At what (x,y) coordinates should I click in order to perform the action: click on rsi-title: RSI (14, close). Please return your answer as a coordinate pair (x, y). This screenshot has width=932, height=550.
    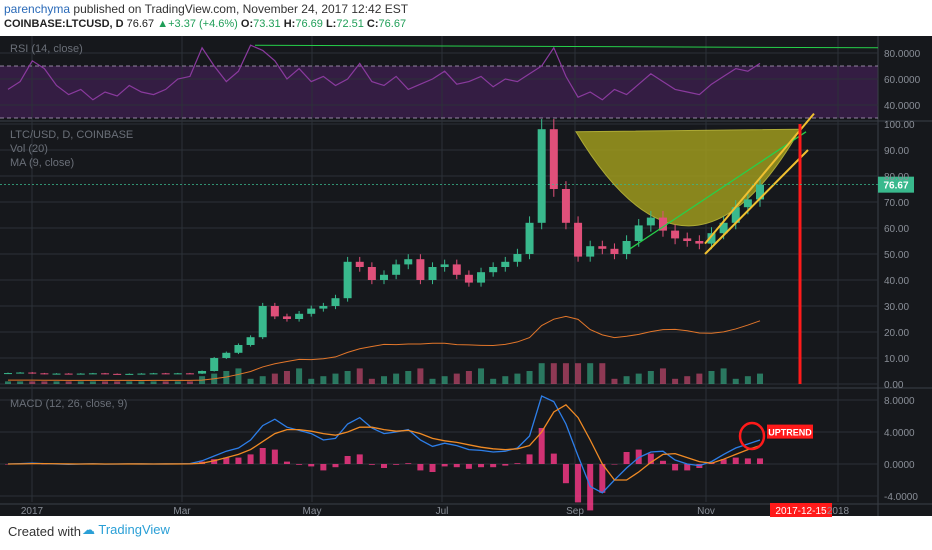
    Looking at the image, I should click on (46, 49).